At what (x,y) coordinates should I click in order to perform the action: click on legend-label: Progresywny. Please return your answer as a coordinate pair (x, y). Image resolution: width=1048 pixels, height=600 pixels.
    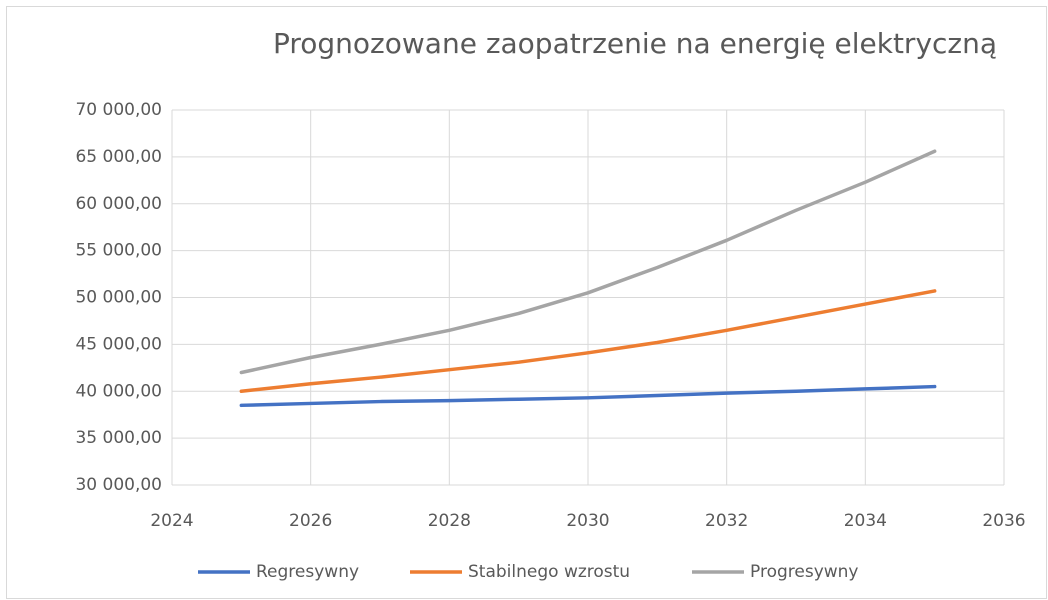
    Looking at the image, I should click on (804, 572).